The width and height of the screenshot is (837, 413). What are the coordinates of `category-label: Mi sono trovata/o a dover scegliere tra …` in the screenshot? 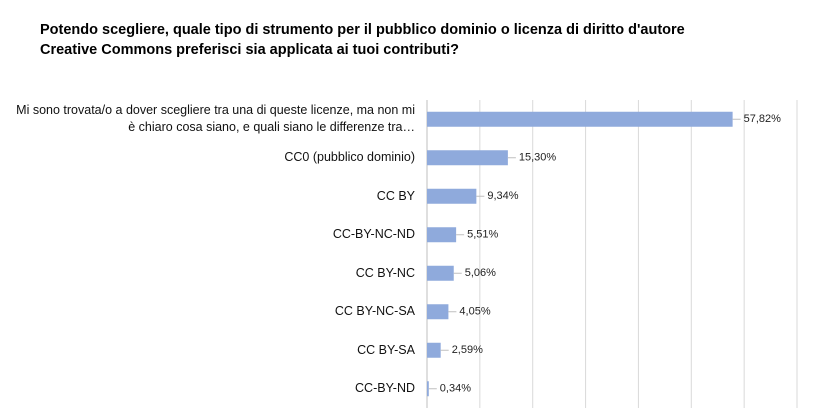 It's located at (215, 119).